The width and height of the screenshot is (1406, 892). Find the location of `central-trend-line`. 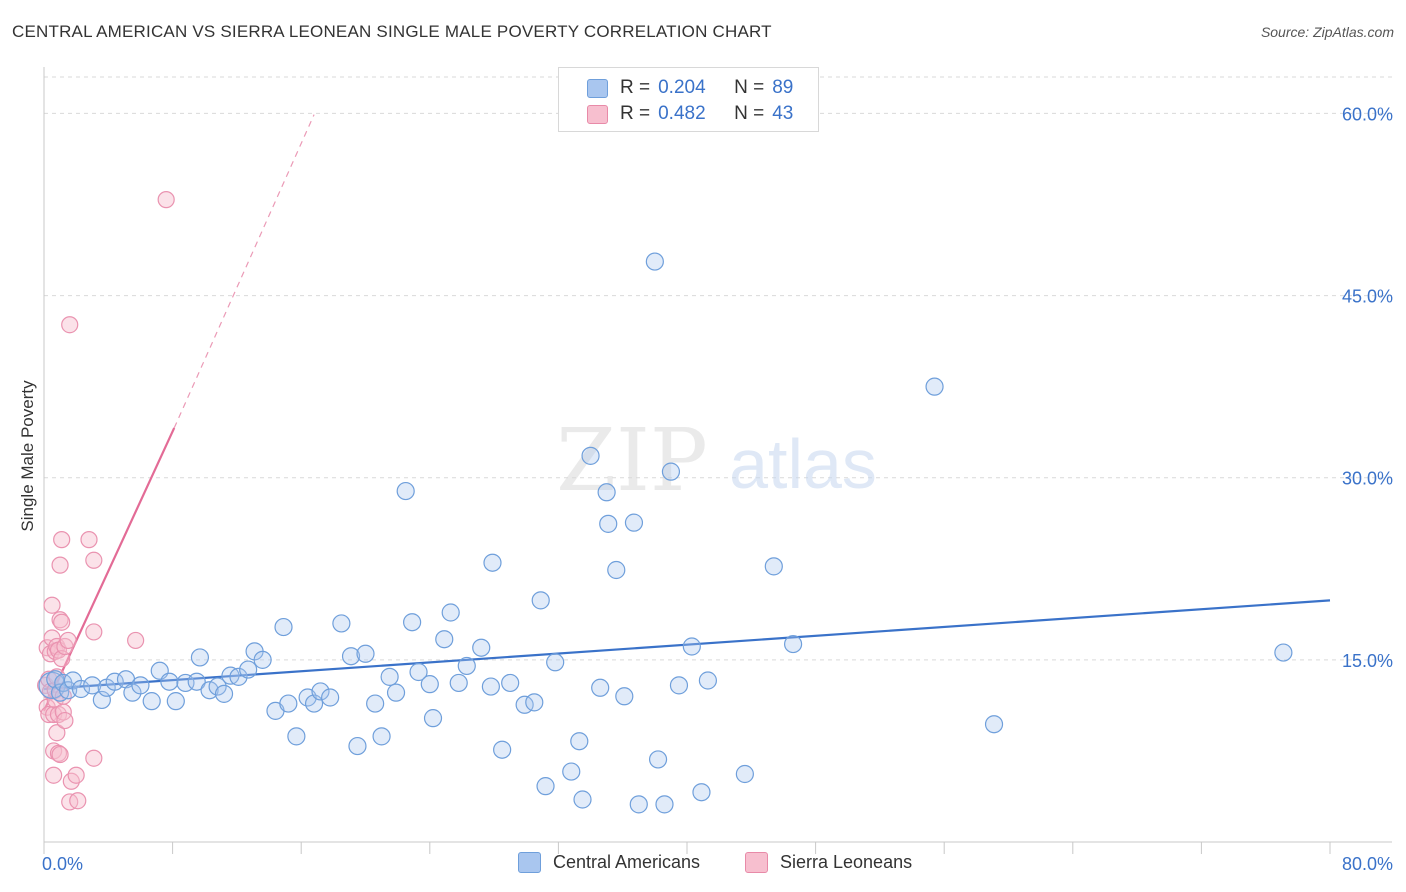

central-trend-line is located at coordinates (687, 645).